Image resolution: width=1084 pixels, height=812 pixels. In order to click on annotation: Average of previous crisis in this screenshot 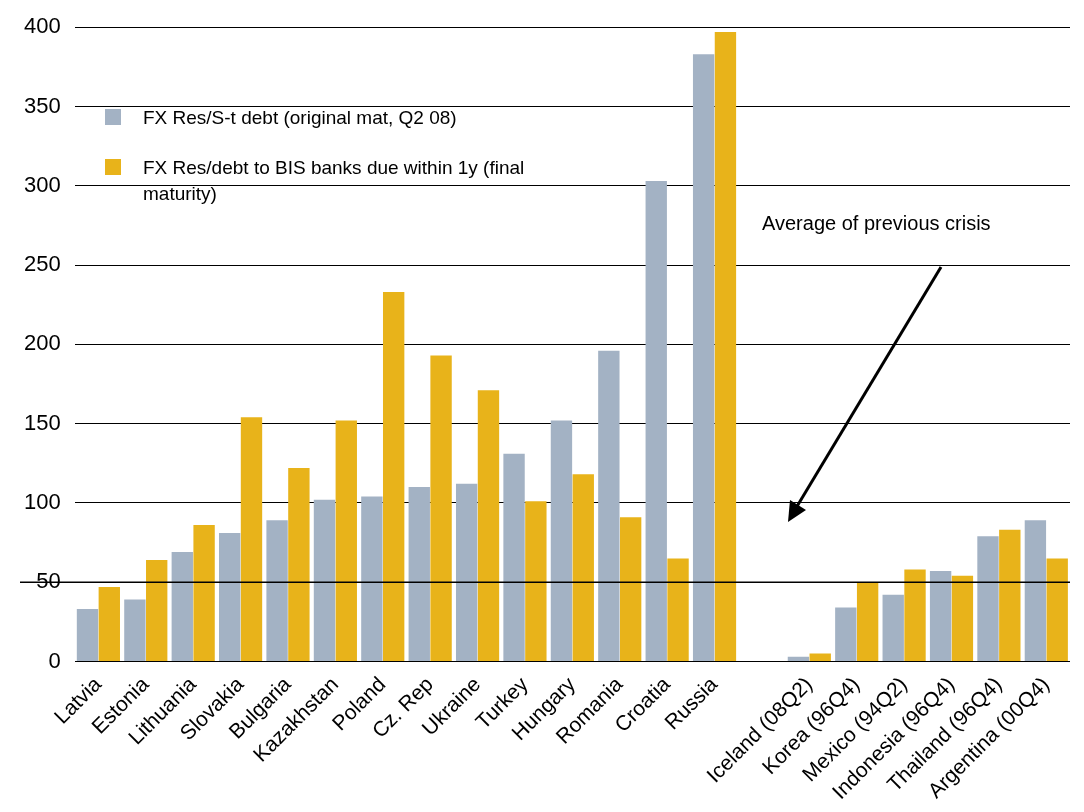, I will do `click(876, 223)`.